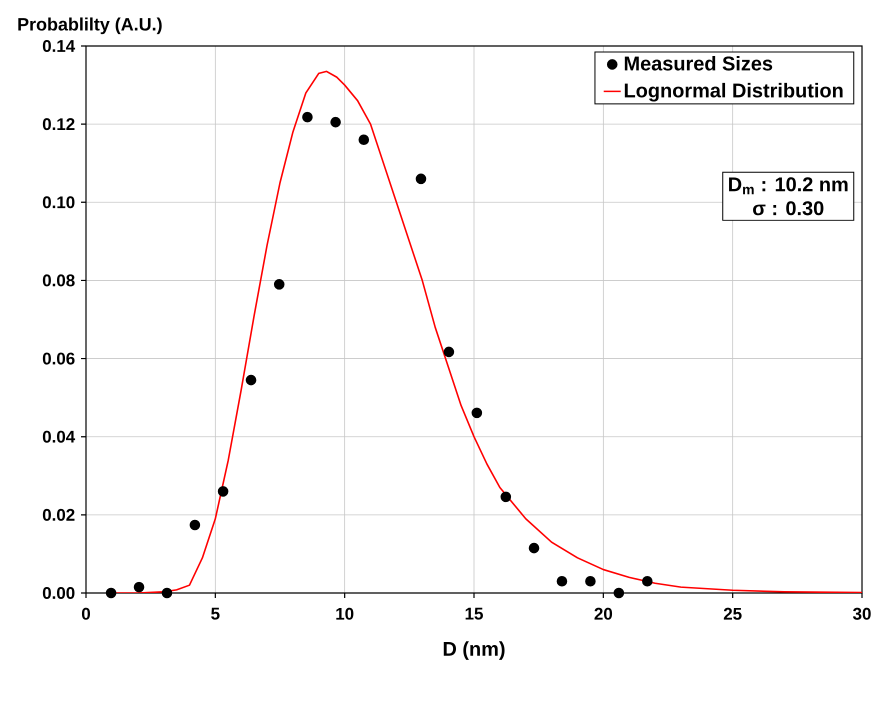 This screenshot has width=881, height=715. Describe the element at coordinates (59, 46) in the screenshot. I see `y-tick-label: 0.14` at that location.